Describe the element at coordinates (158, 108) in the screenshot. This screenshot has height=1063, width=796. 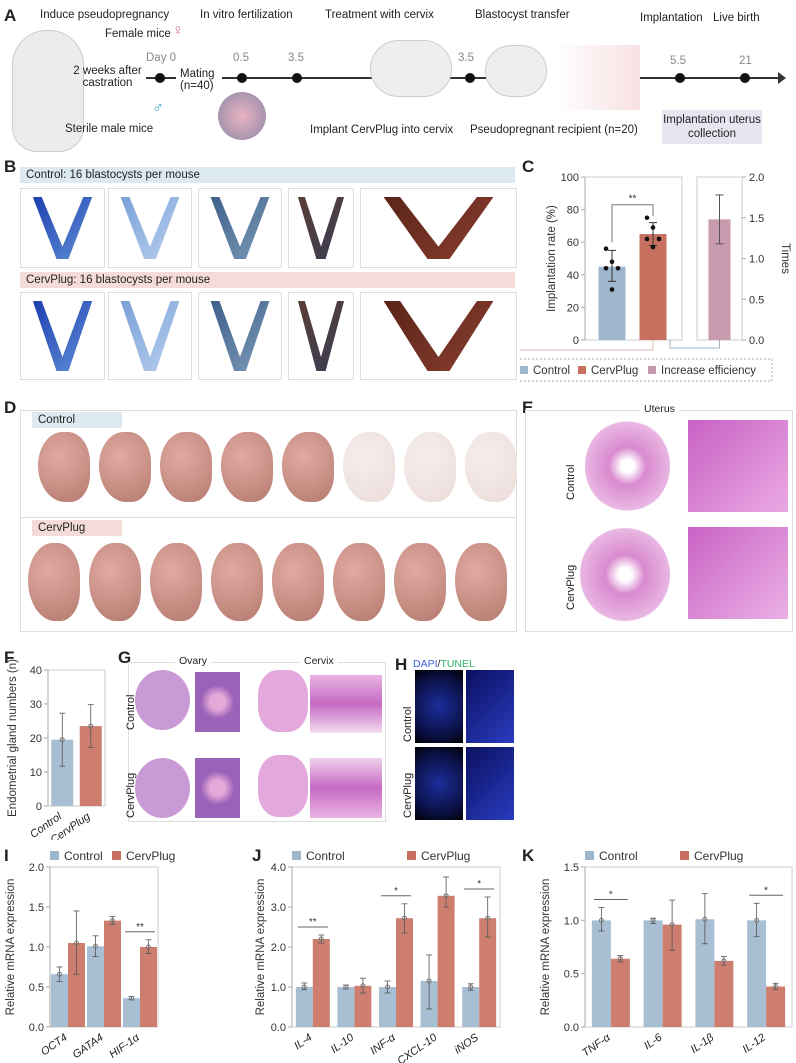
I see `male-icon: ♂` at that location.